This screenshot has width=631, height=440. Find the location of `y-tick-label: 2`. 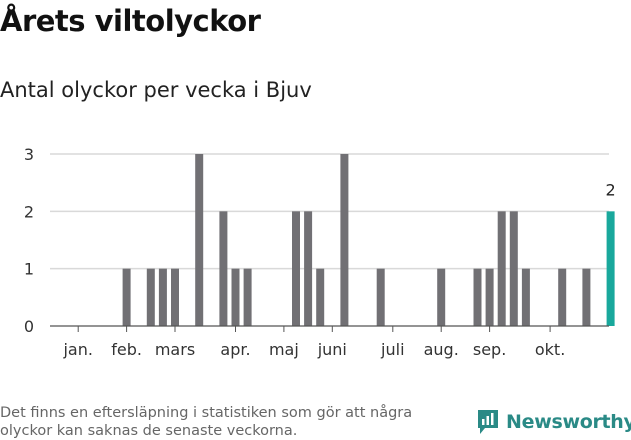

y-tick-label: 2 is located at coordinates (29, 211).